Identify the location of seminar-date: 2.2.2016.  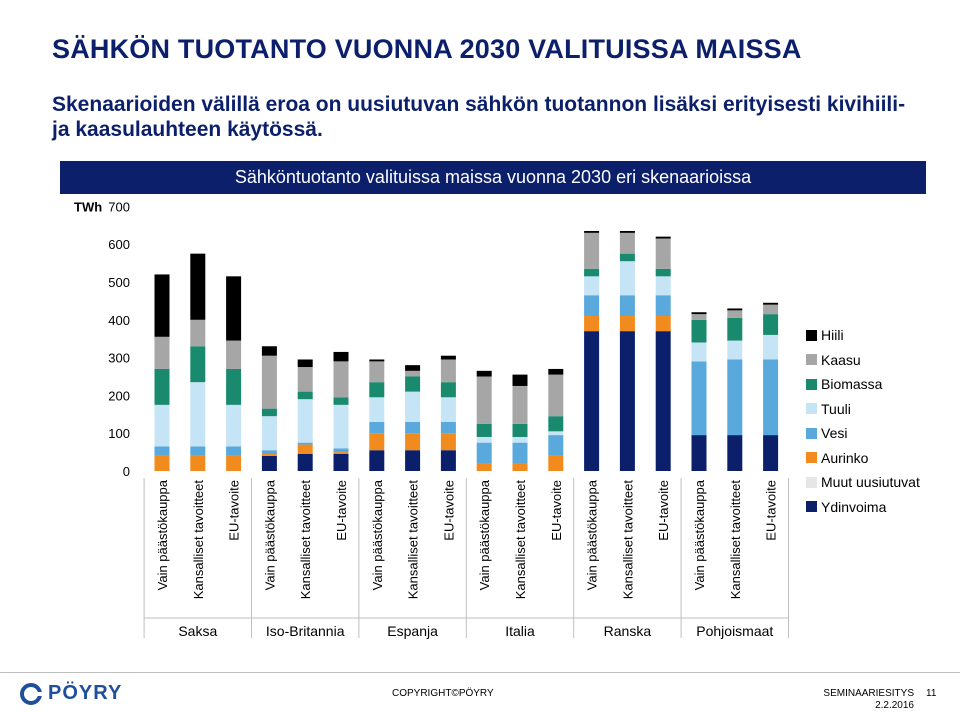
(894, 705).